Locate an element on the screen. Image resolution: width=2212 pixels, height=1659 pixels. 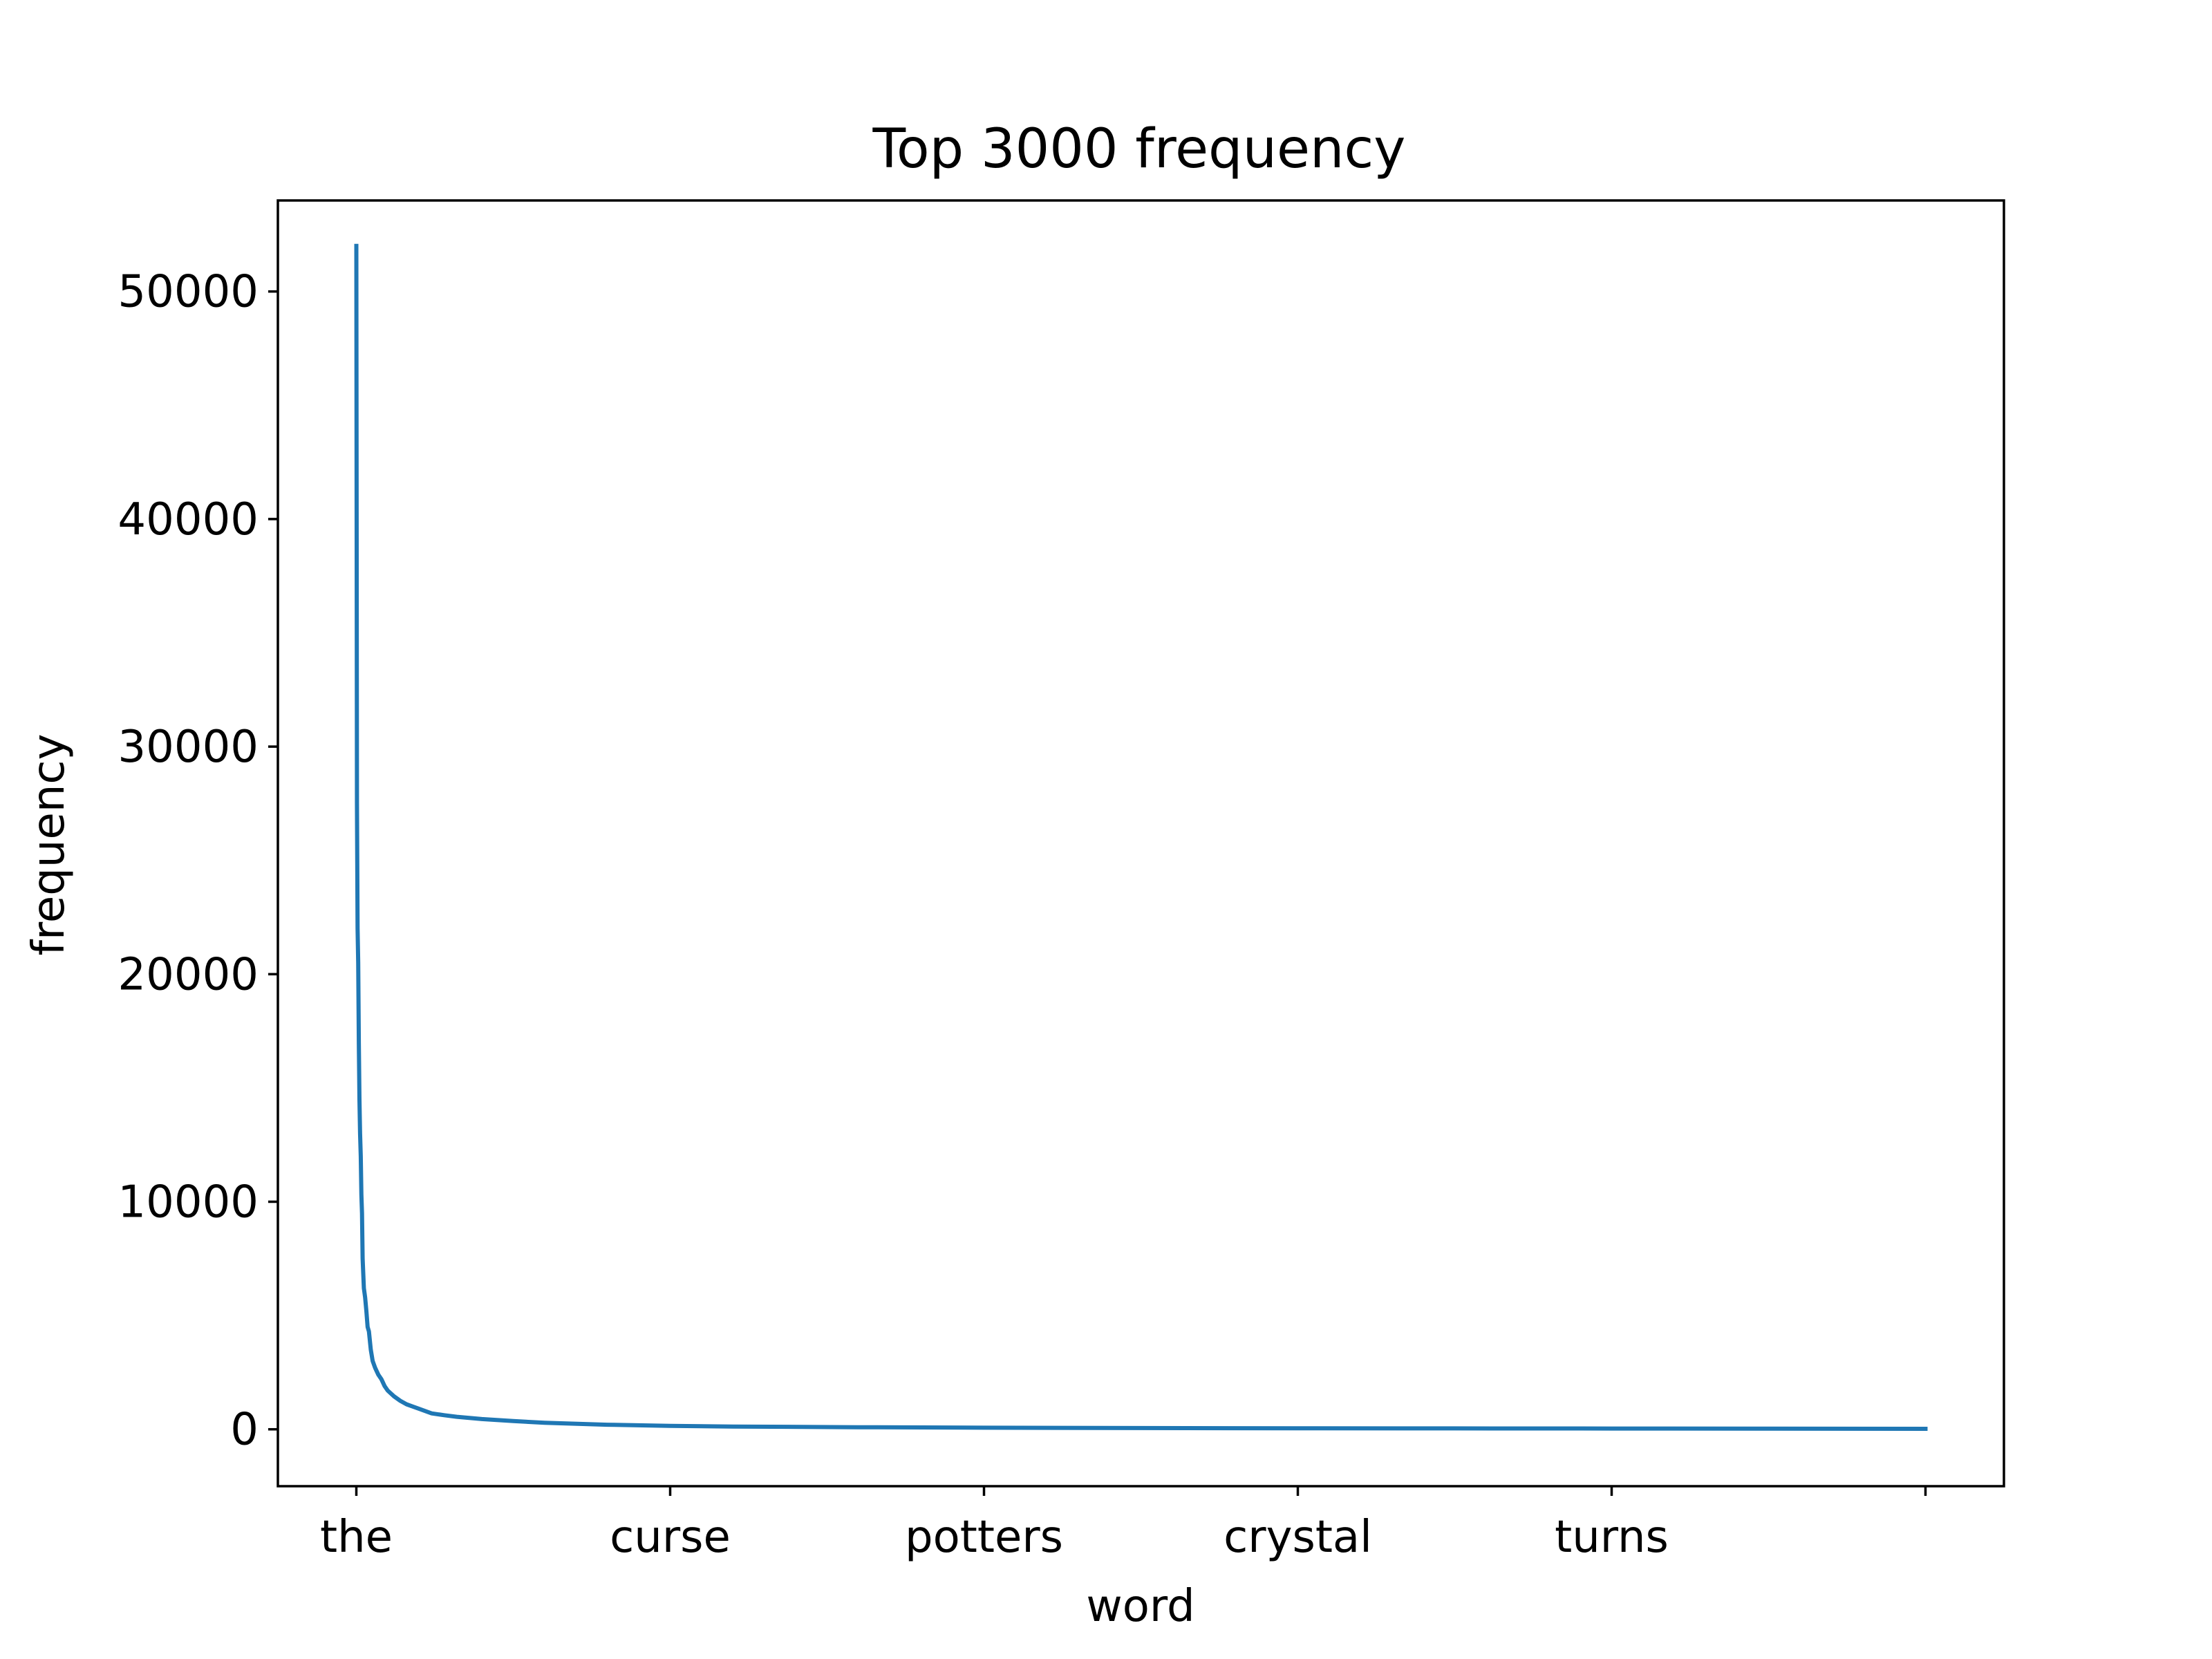
chart-title: Top 3000 frequency is located at coordinates (1139, 149).